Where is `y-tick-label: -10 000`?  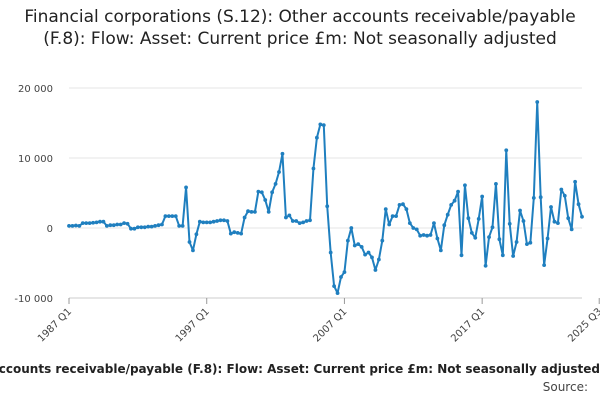
y-tick-label: -10 000 is located at coordinates (33, 299).